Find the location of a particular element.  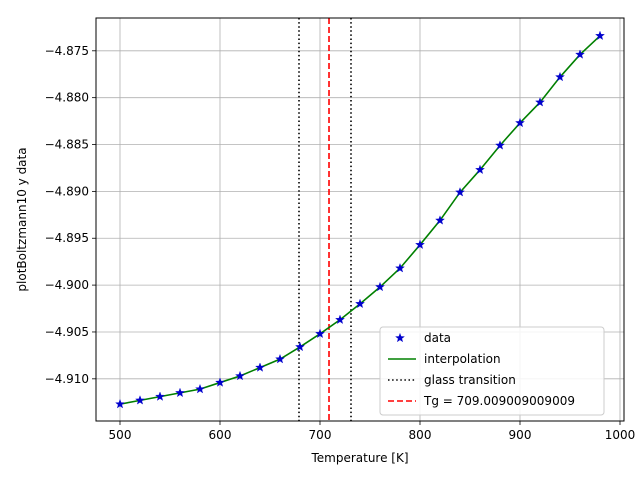

x-axis-label: Temperature [K] is located at coordinates (359, 458).